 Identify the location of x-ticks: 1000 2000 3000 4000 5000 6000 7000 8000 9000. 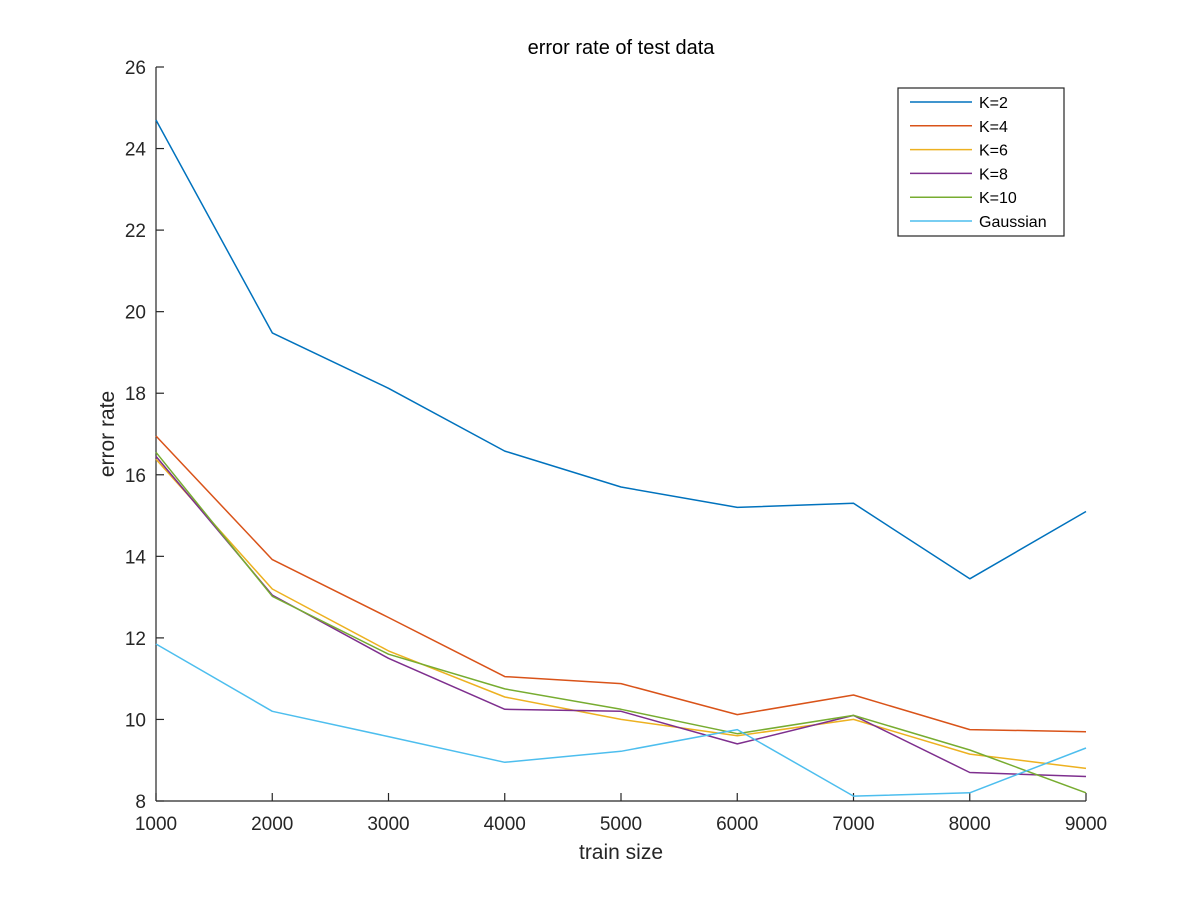
(621, 814).